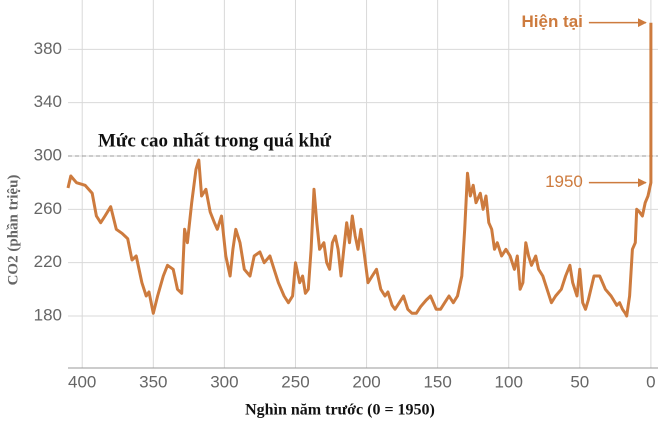 This screenshot has height=426, width=660. Describe the element at coordinates (153, 381) in the screenshot. I see `x-tick-label: 350` at that location.